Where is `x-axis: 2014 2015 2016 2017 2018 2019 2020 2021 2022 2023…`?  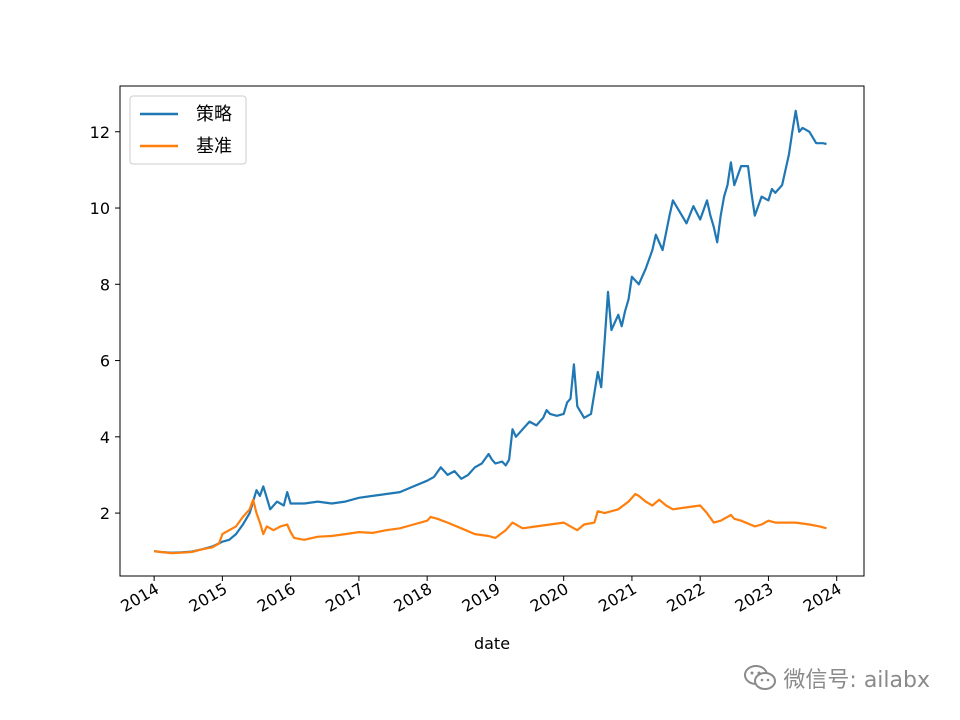
x-axis: 2014 2015 2016 2017 2018 2019 2020 2021 2022 2023… is located at coordinates (481, 596).